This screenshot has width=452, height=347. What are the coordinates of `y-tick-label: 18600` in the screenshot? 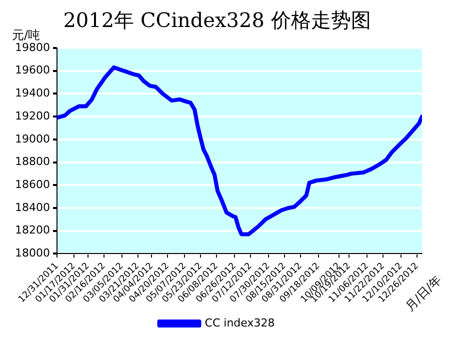 It's located at (32, 184).